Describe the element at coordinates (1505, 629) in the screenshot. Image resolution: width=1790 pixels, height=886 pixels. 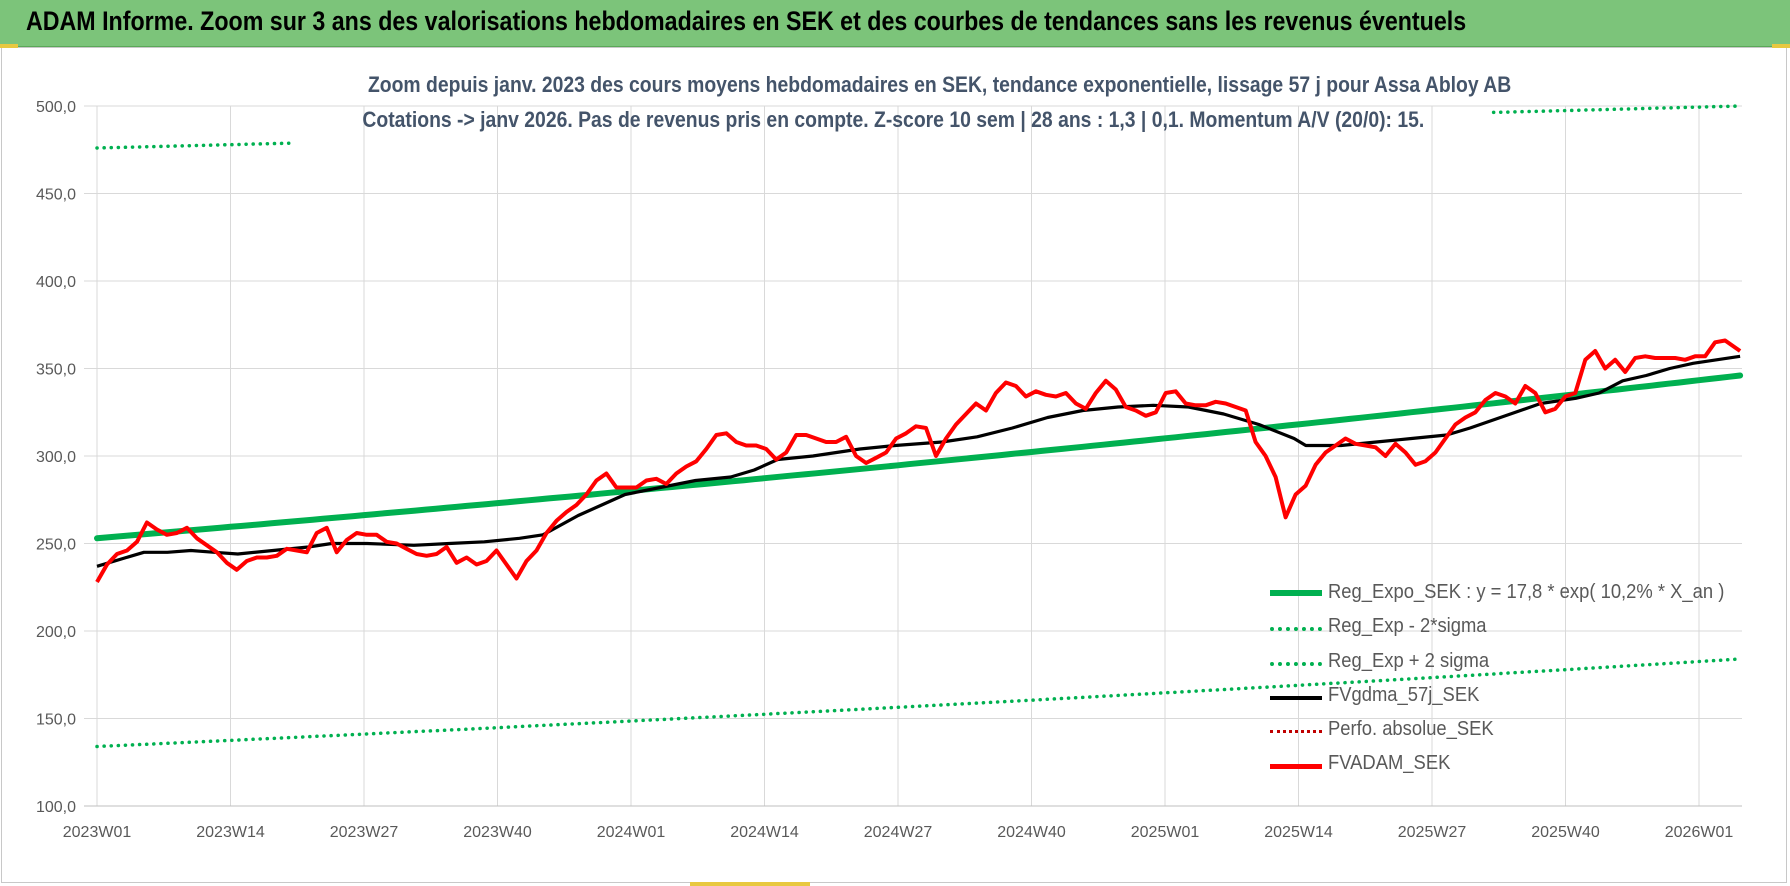
I see `legend-item-minus-sigma: Reg_Exp - 2*sigma` at that location.